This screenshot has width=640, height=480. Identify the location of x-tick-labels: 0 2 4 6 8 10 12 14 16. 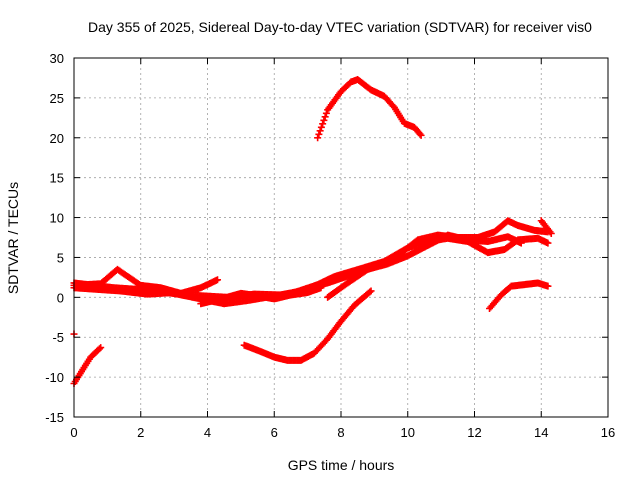
(342, 432).